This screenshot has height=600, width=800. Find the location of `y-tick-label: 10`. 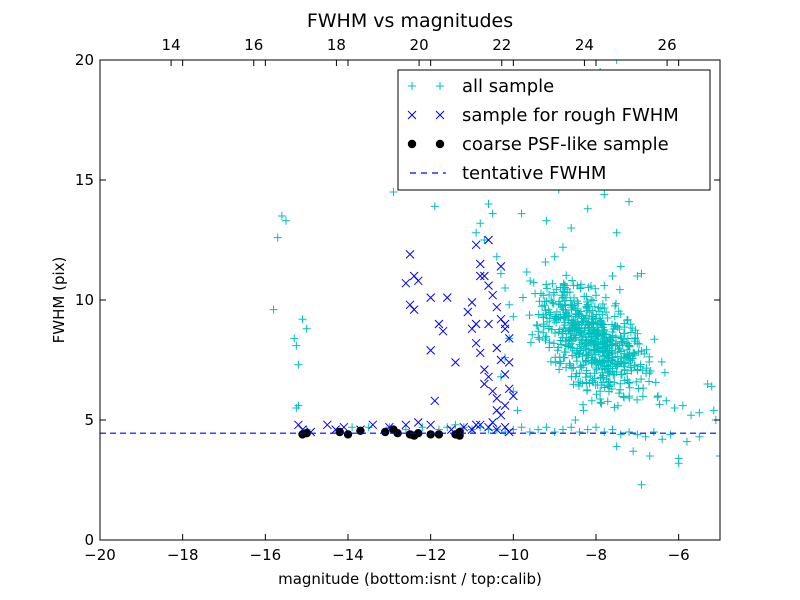

y-tick-label: 10 is located at coordinates (84, 300).